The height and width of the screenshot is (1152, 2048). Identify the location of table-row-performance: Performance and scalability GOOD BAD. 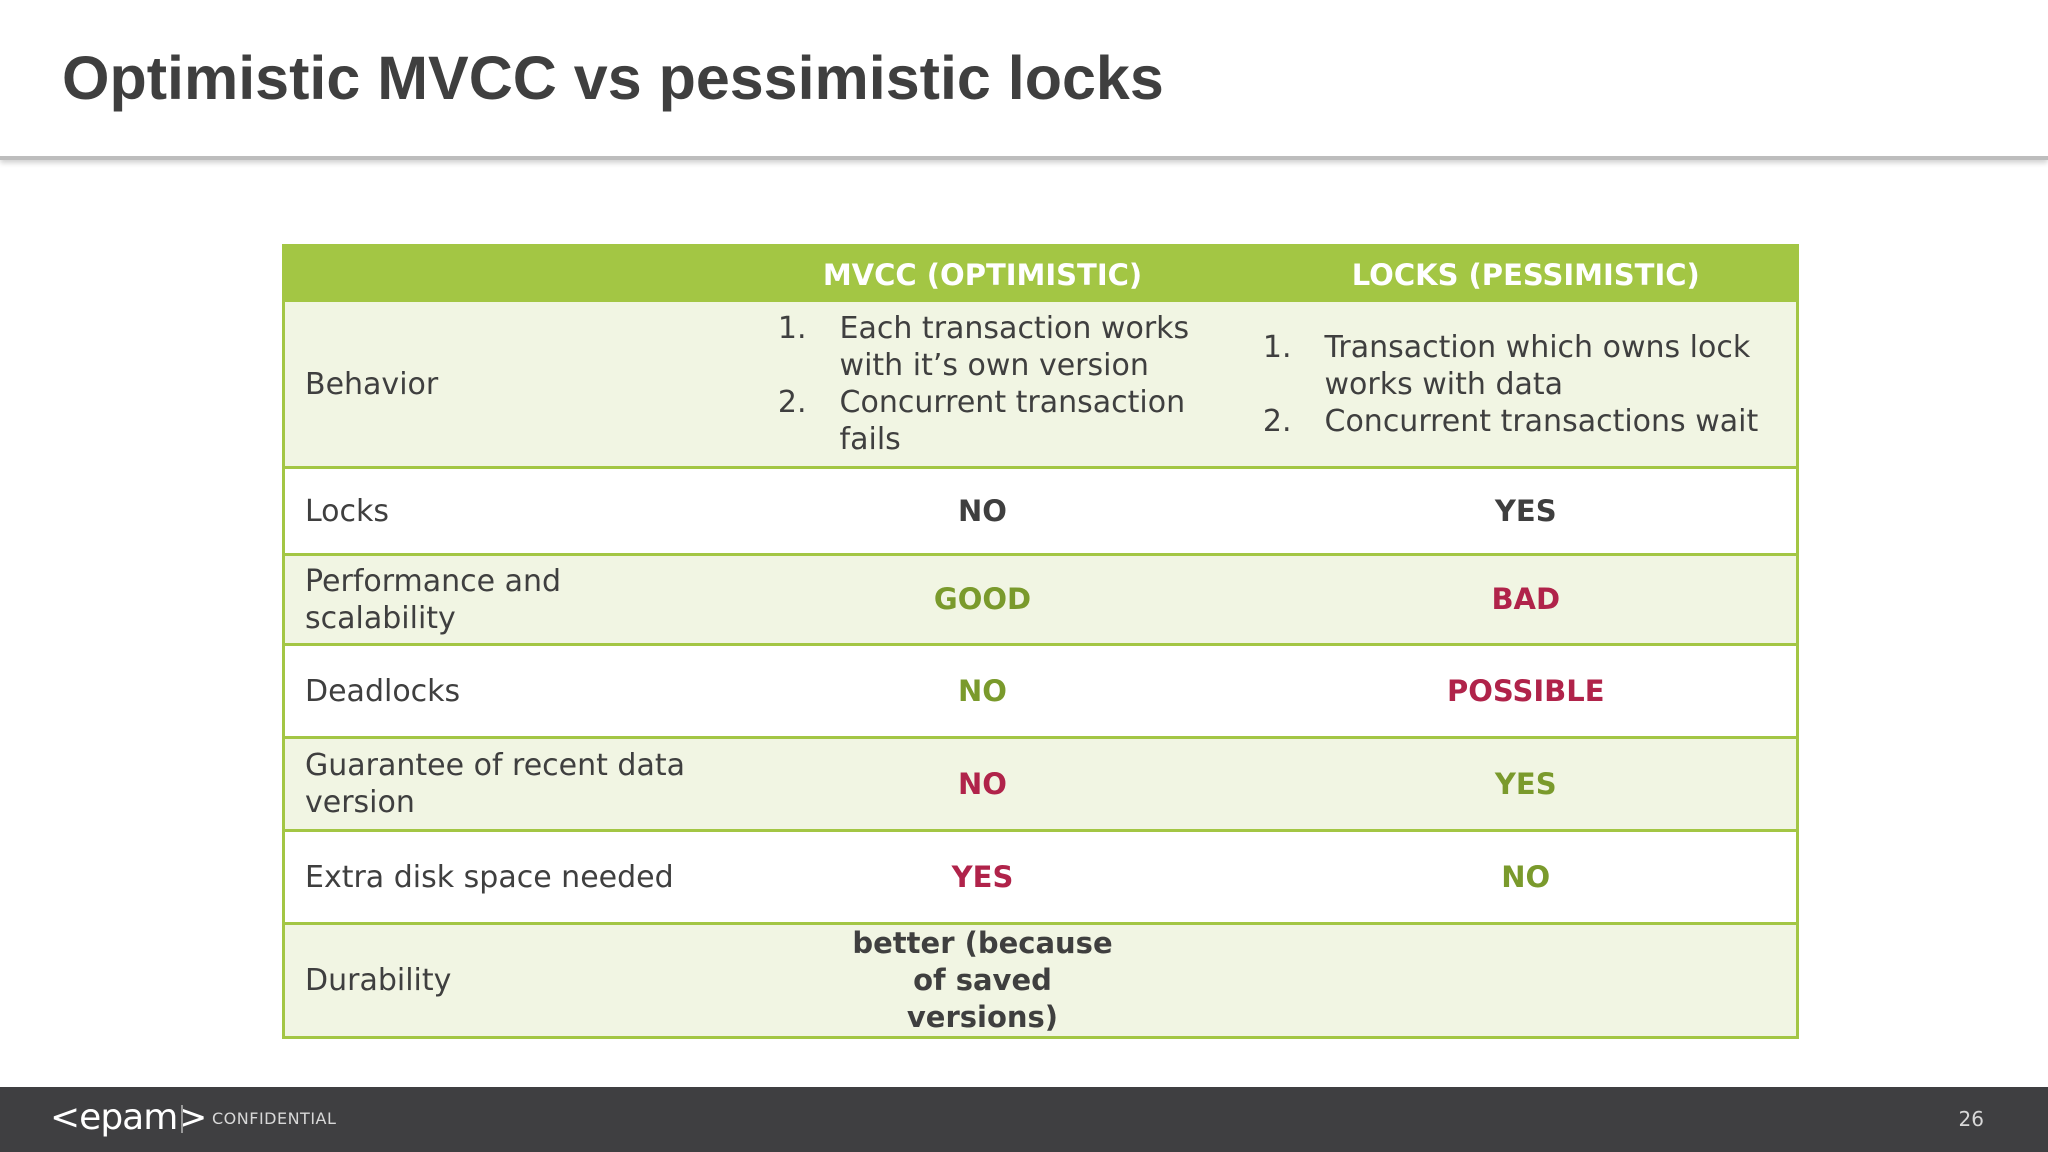
(1040, 600).